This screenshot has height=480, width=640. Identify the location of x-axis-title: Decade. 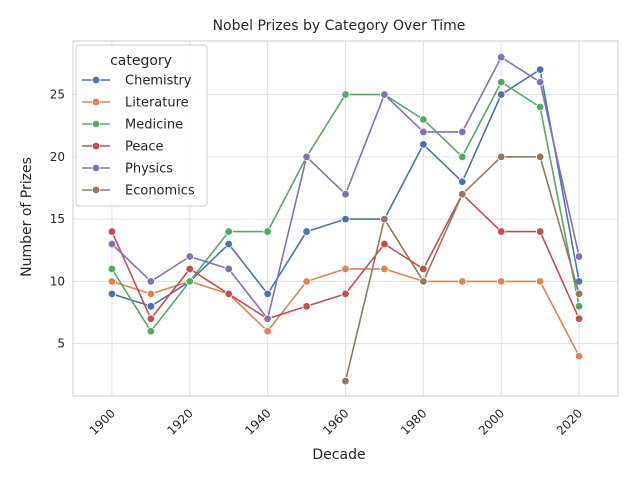
(338, 455).